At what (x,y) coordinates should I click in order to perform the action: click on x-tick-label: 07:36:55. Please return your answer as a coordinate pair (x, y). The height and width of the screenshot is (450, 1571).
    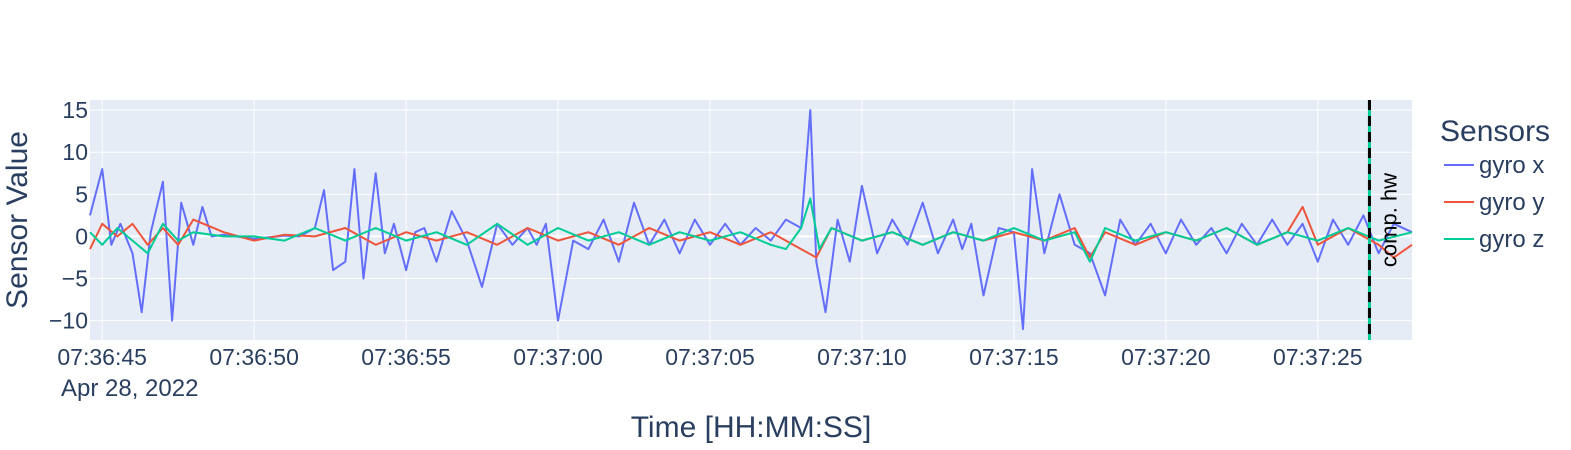
    Looking at the image, I should click on (406, 357).